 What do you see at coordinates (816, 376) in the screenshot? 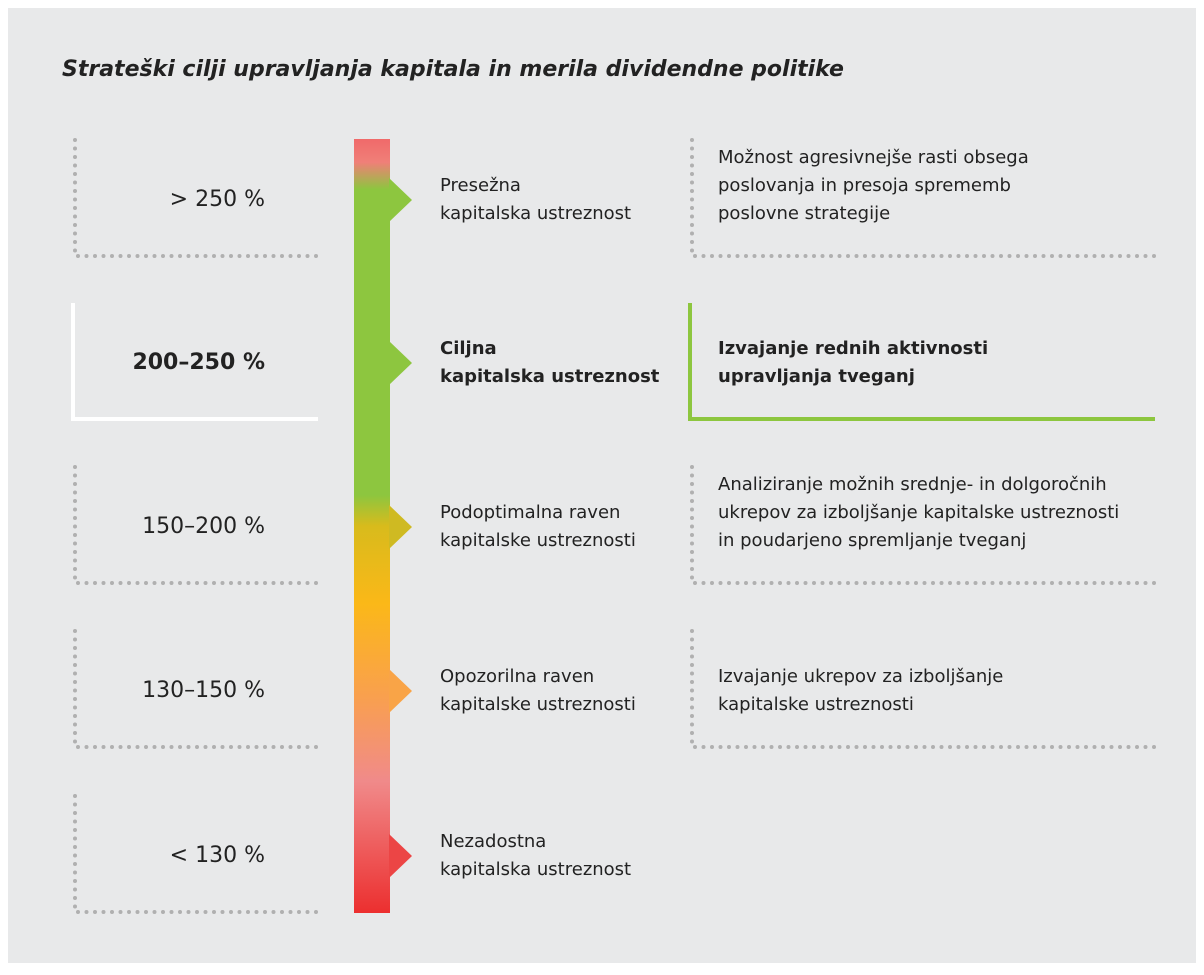
I see `action-text: upravljanja tveganj` at bounding box center [816, 376].